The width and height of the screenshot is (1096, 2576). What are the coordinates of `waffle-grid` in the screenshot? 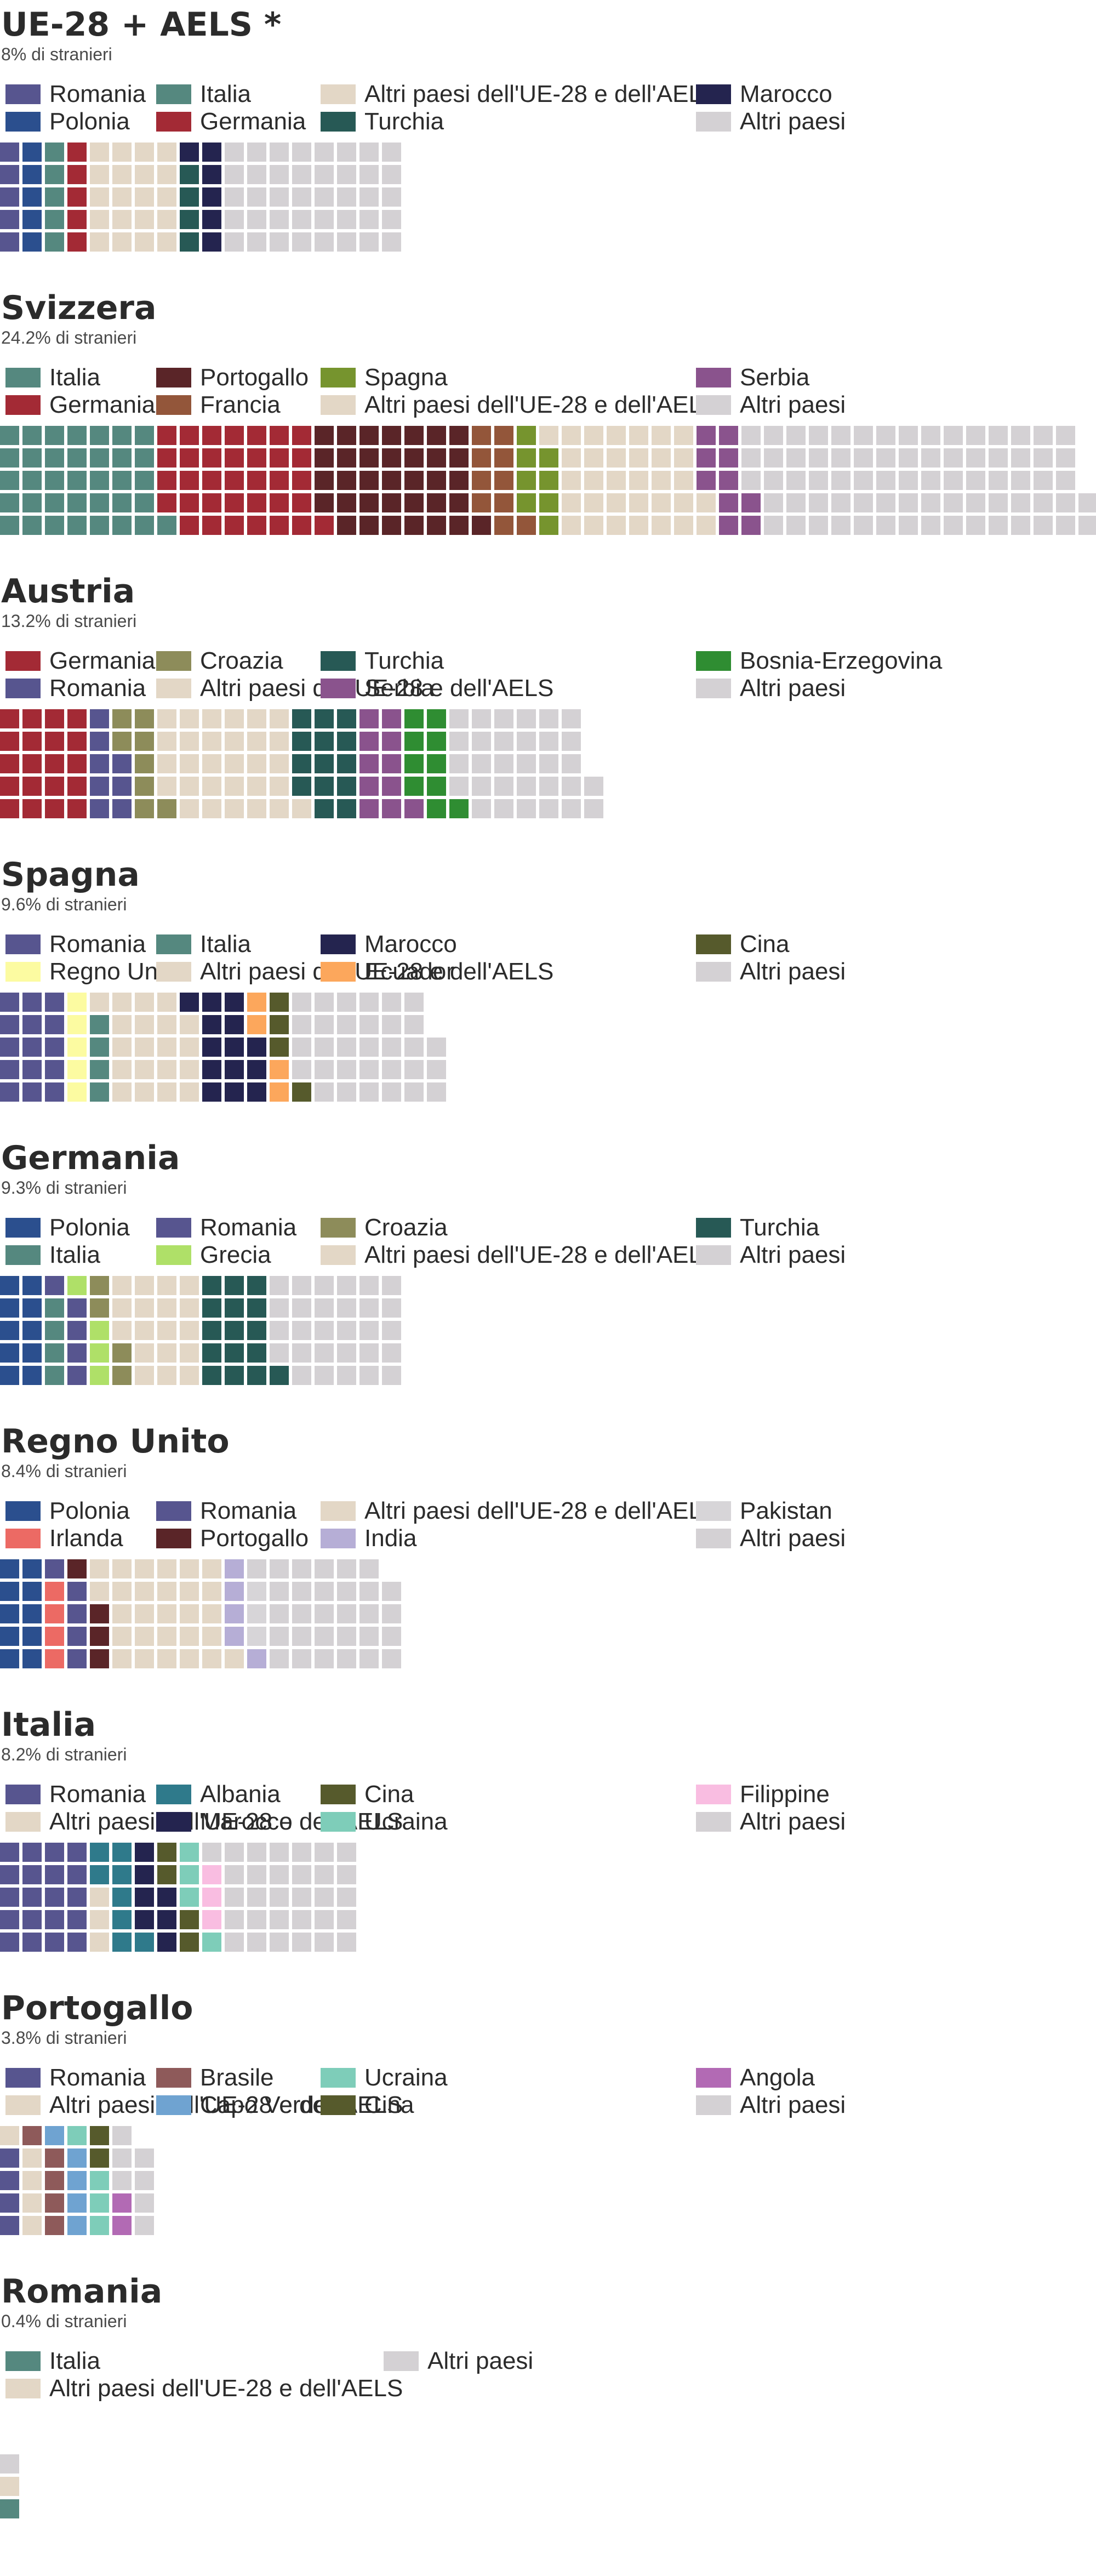 It's located at (223, 1047).